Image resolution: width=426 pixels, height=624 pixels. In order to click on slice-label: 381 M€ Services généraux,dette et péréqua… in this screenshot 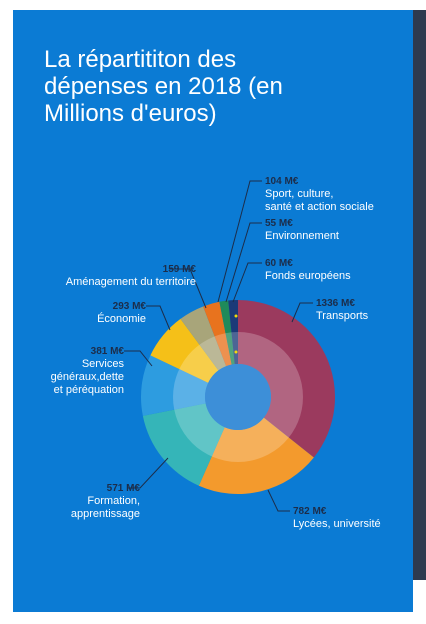, I will do `click(87, 371)`.